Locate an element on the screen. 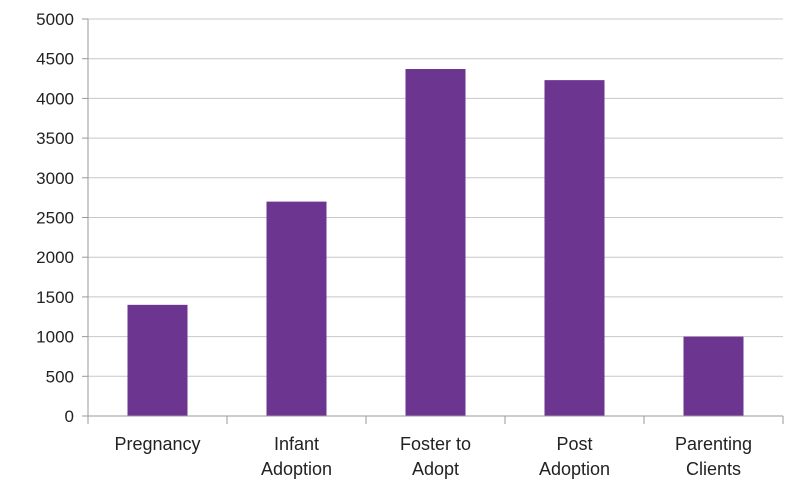 This screenshot has height=483, width=787. y-tick-label: 1000 is located at coordinates (55, 337).